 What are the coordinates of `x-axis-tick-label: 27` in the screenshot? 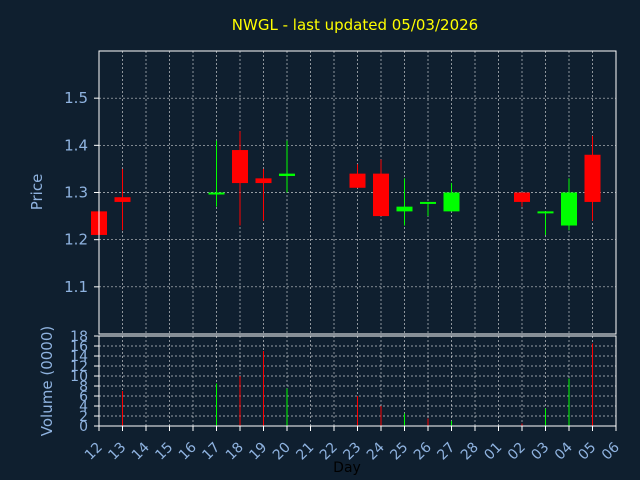 It's located at (446, 452).